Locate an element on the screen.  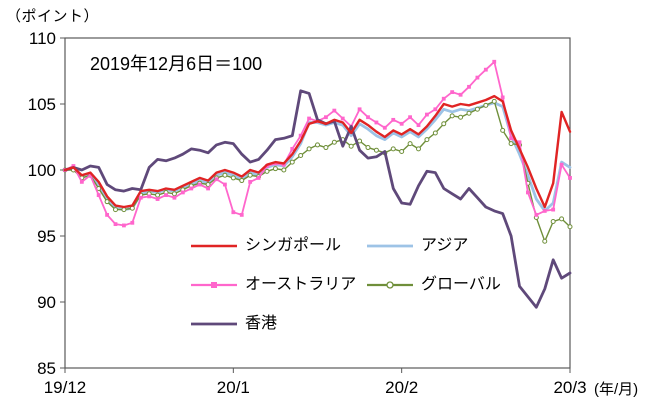
x-tick-label: 20/1 is located at coordinates (233, 387).